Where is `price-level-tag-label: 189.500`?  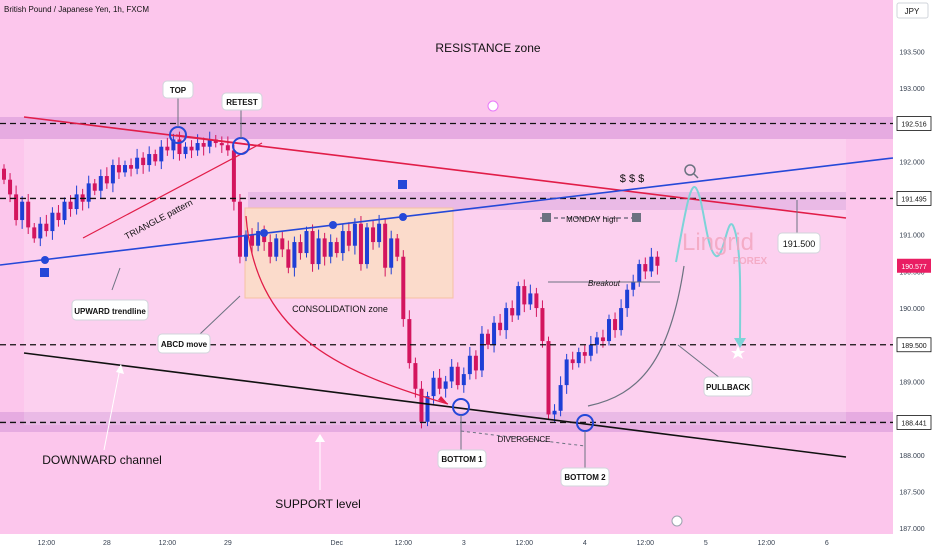 price-level-tag-label: 189.500 is located at coordinates (913, 346).